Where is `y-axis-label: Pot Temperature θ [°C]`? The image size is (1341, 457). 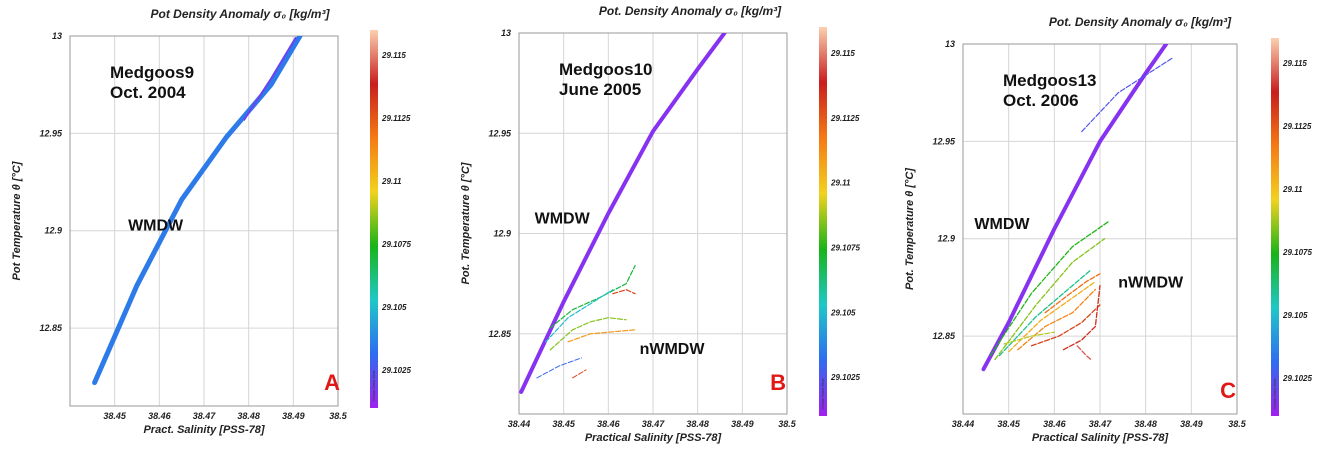 y-axis-label: Pot Temperature θ [°C] is located at coordinates (17, 220).